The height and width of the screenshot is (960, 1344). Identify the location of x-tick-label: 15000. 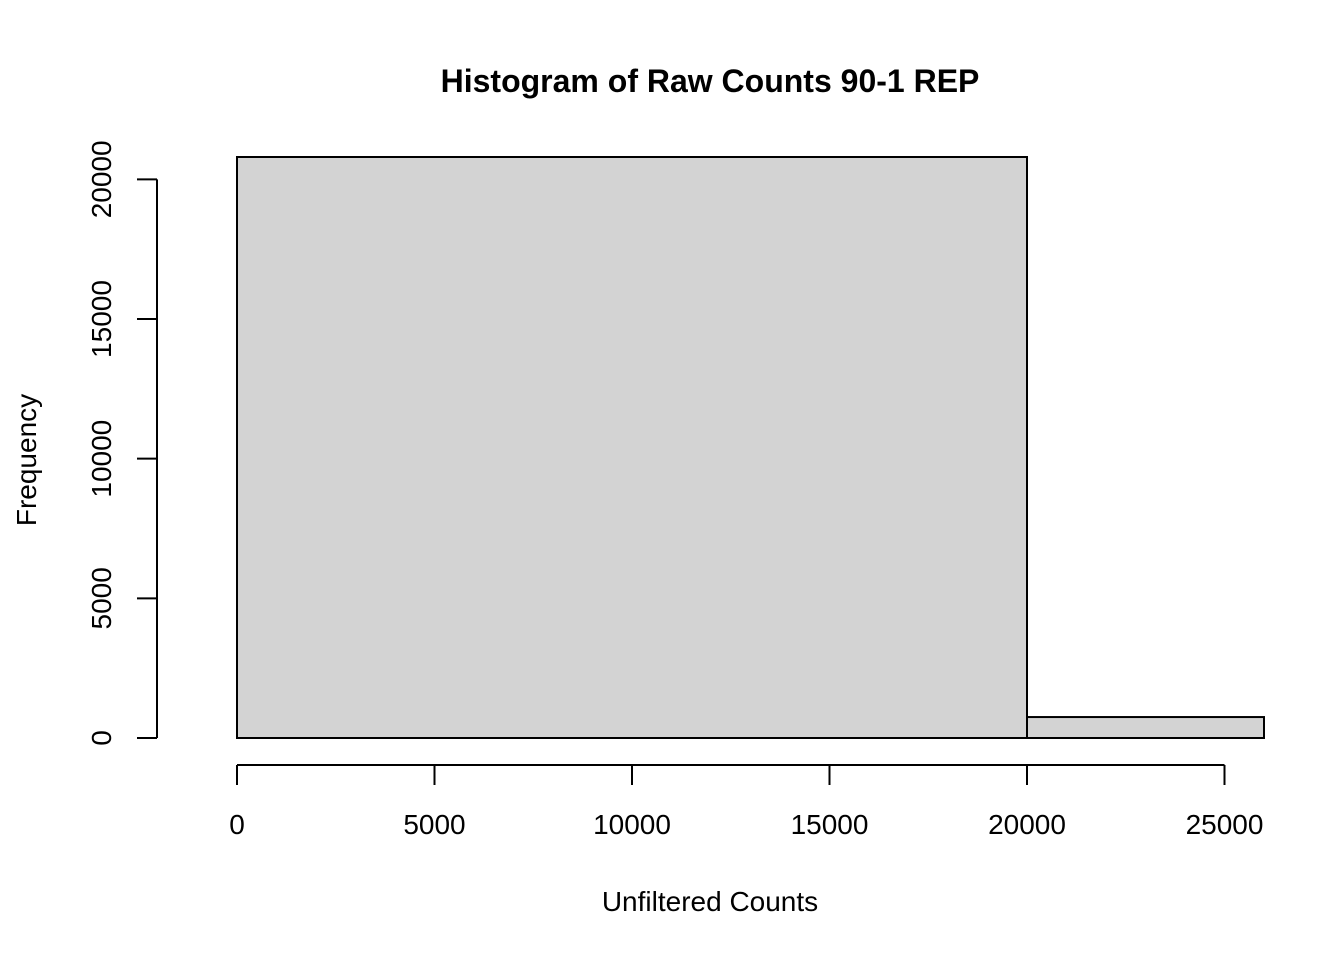
(830, 824).